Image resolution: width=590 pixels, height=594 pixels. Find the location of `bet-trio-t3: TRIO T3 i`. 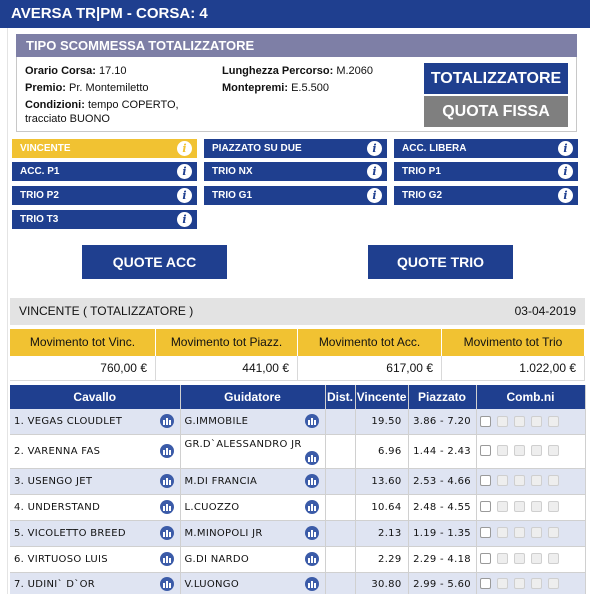

bet-trio-t3: TRIO T3 i is located at coordinates (104, 219).